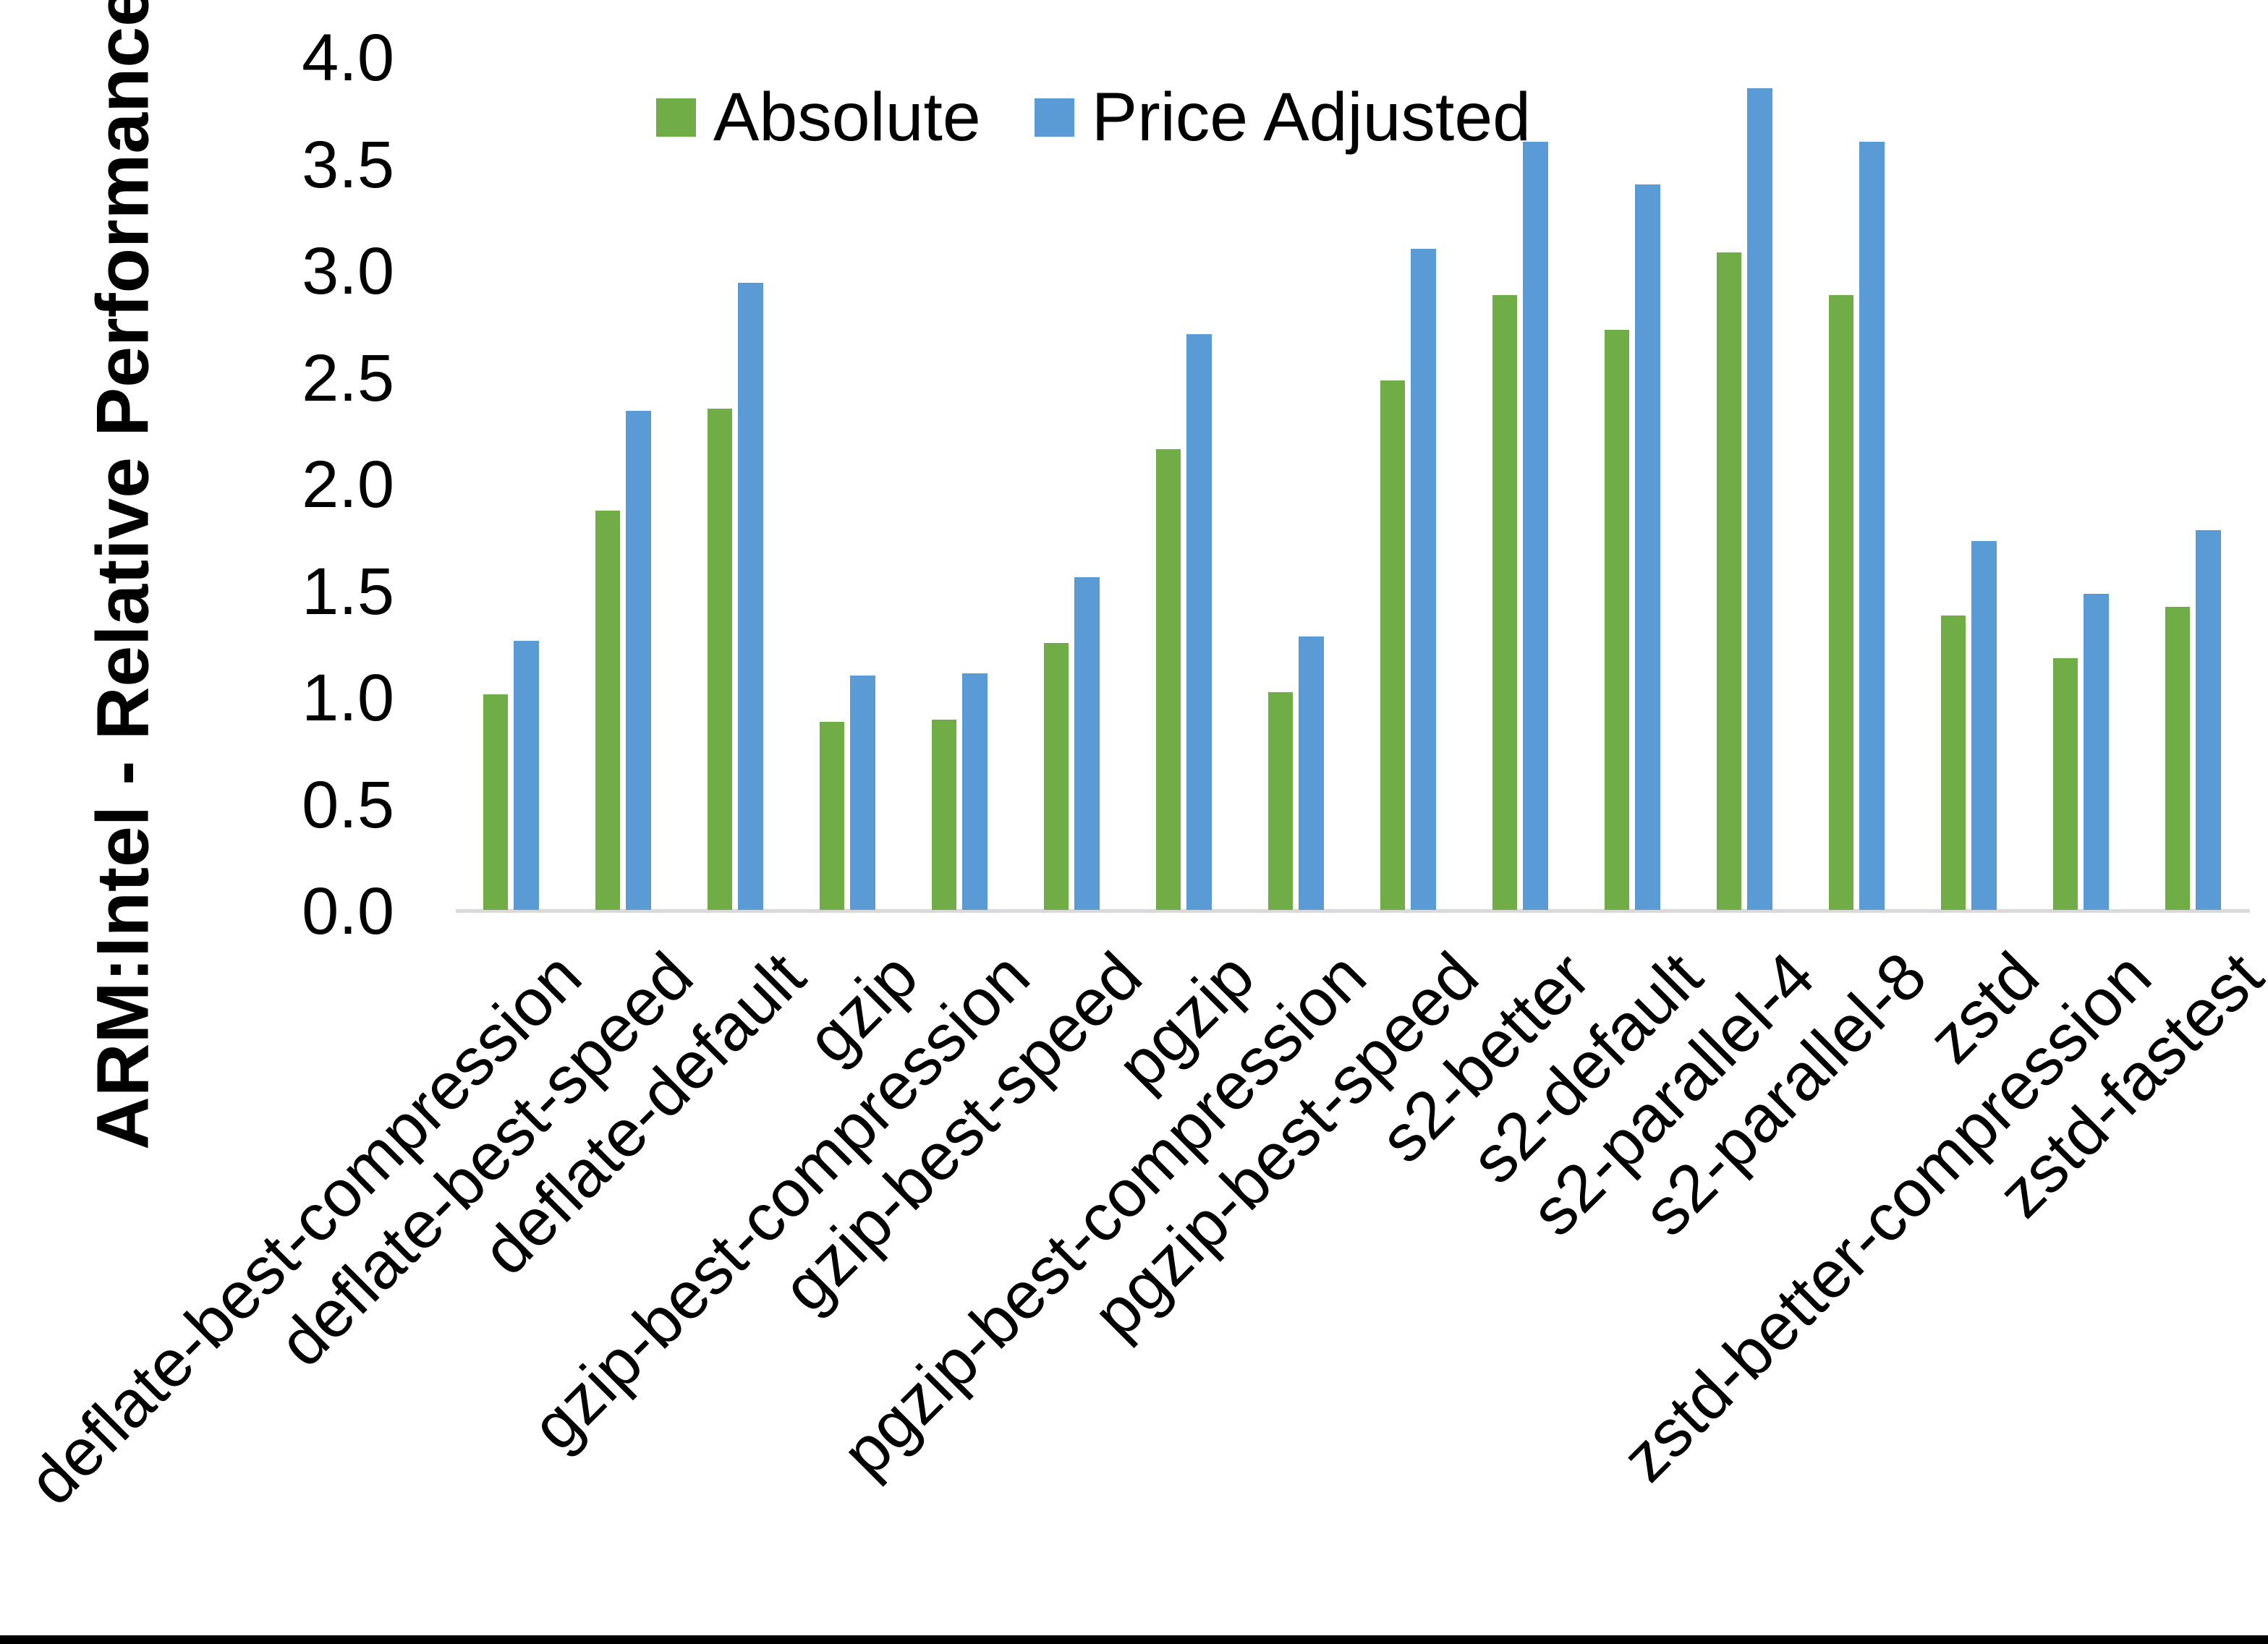  Describe the element at coordinates (348, 164) in the screenshot. I see `y-tick-label: 3.5` at that location.